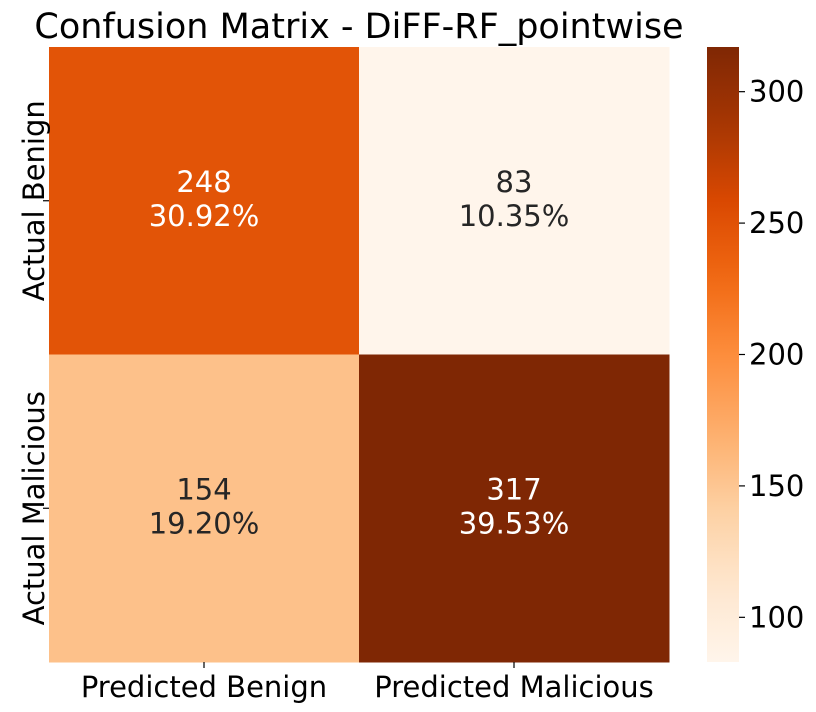 The image size is (816, 712). Describe the element at coordinates (776, 92) in the screenshot. I see `colorbar-tick-label: 300` at that location.